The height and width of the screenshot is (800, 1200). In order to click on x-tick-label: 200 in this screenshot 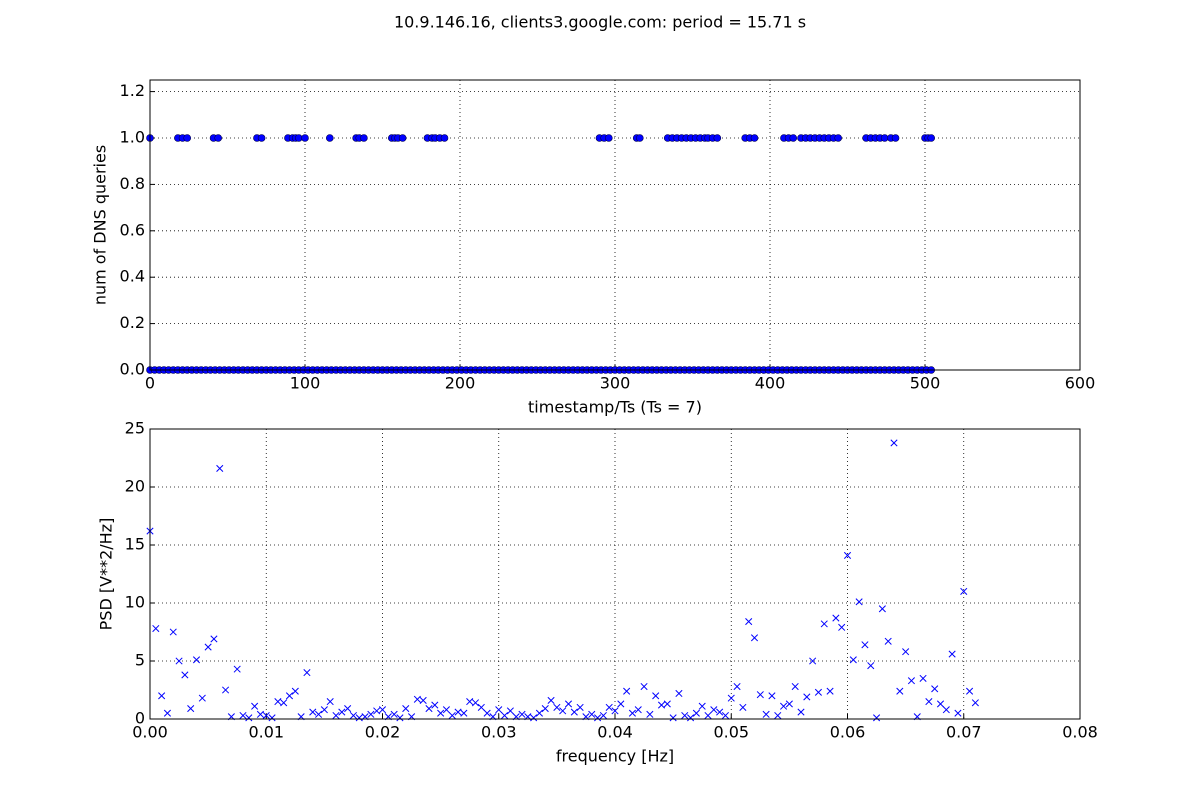, I will do `click(460, 383)`.